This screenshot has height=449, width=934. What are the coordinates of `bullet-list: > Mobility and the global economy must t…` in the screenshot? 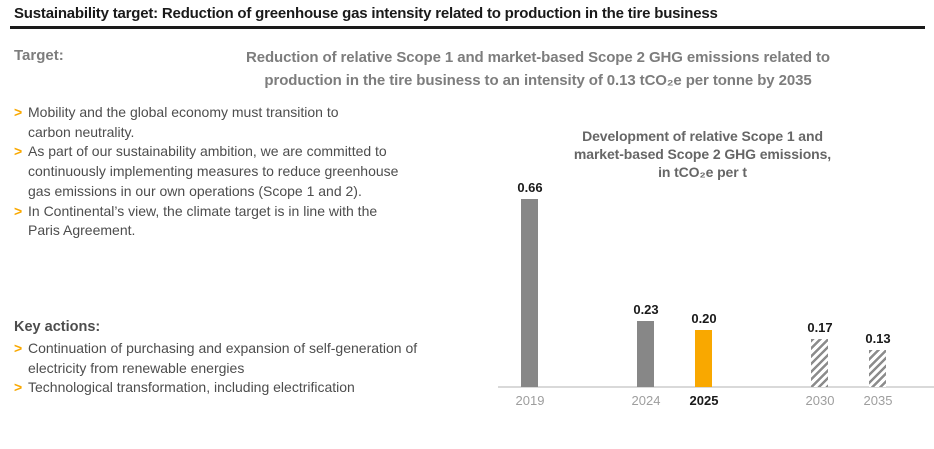 It's located at (240, 172).